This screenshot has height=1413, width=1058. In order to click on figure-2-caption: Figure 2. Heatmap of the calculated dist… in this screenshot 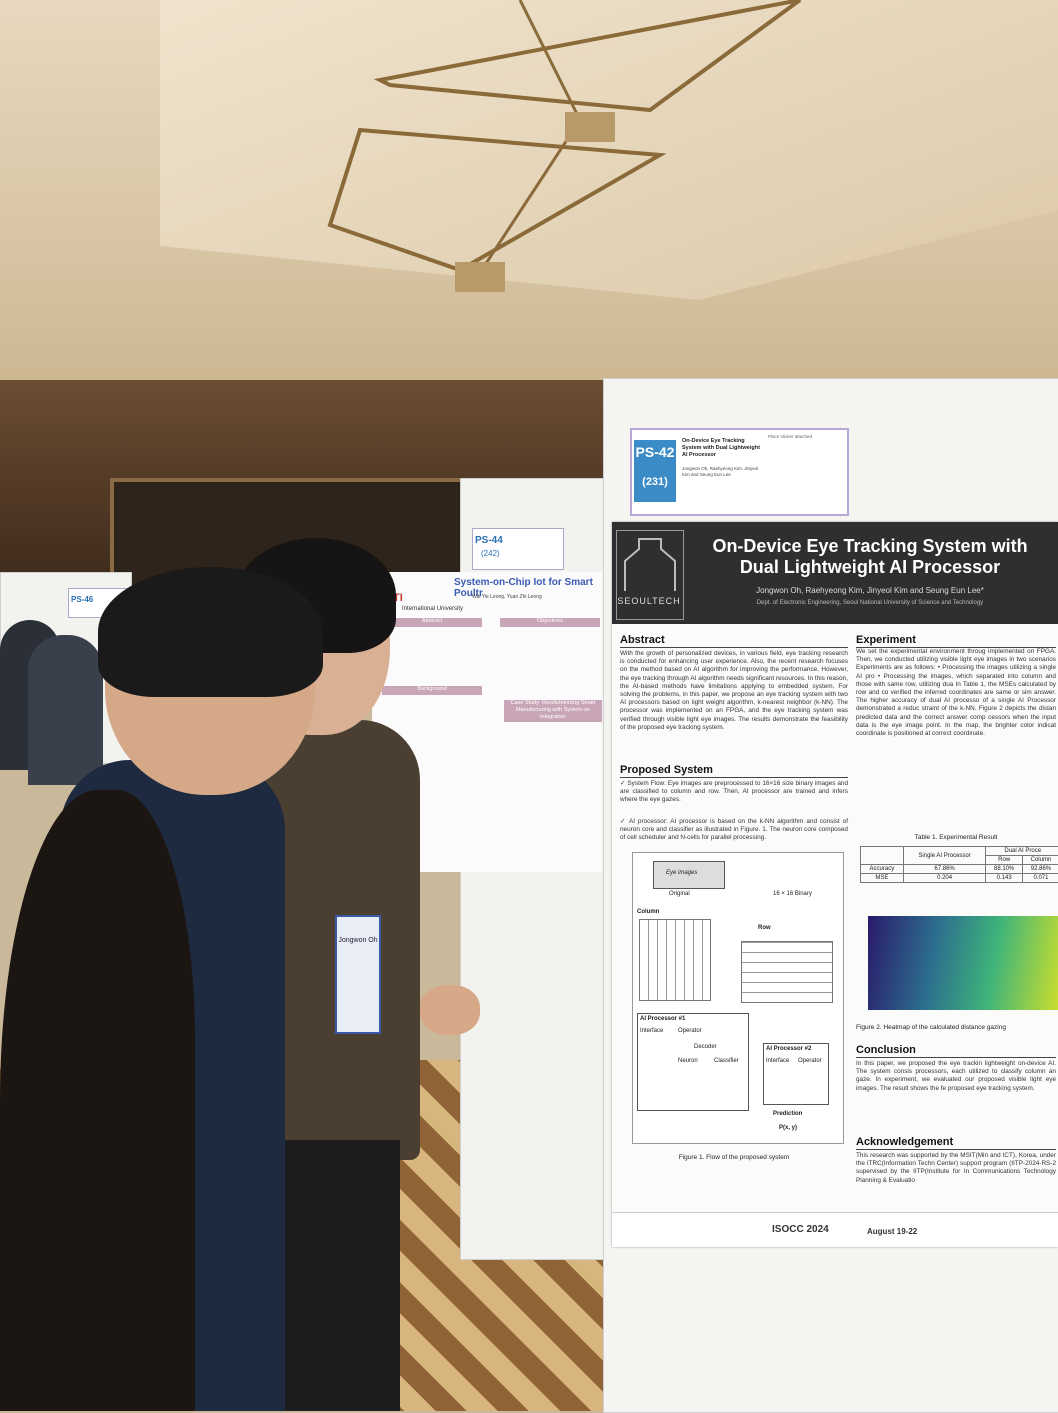, I will do `click(956, 1027)`.